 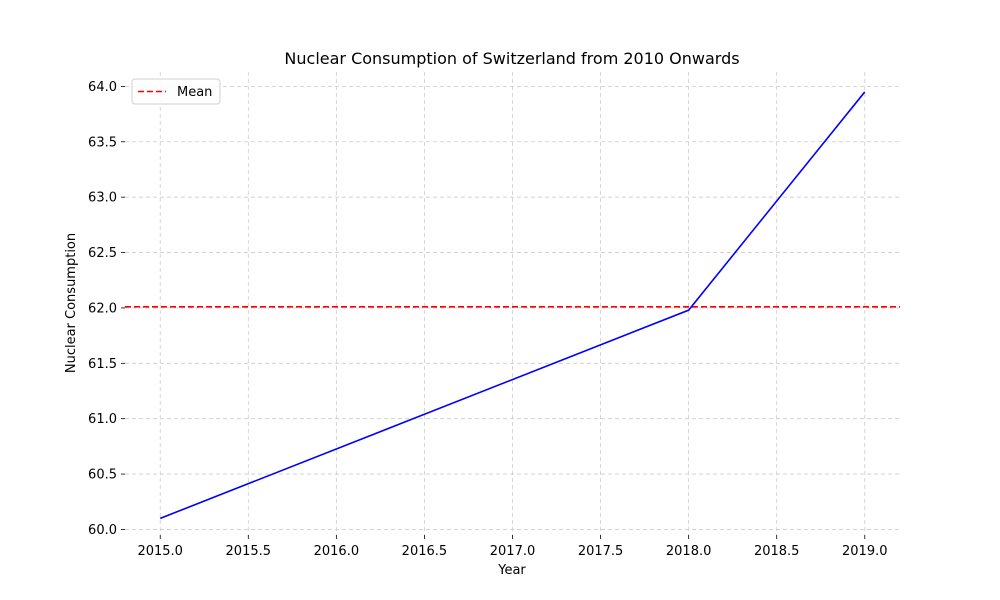 I want to click on y-tick-label: 60.5, so click(x=102, y=475).